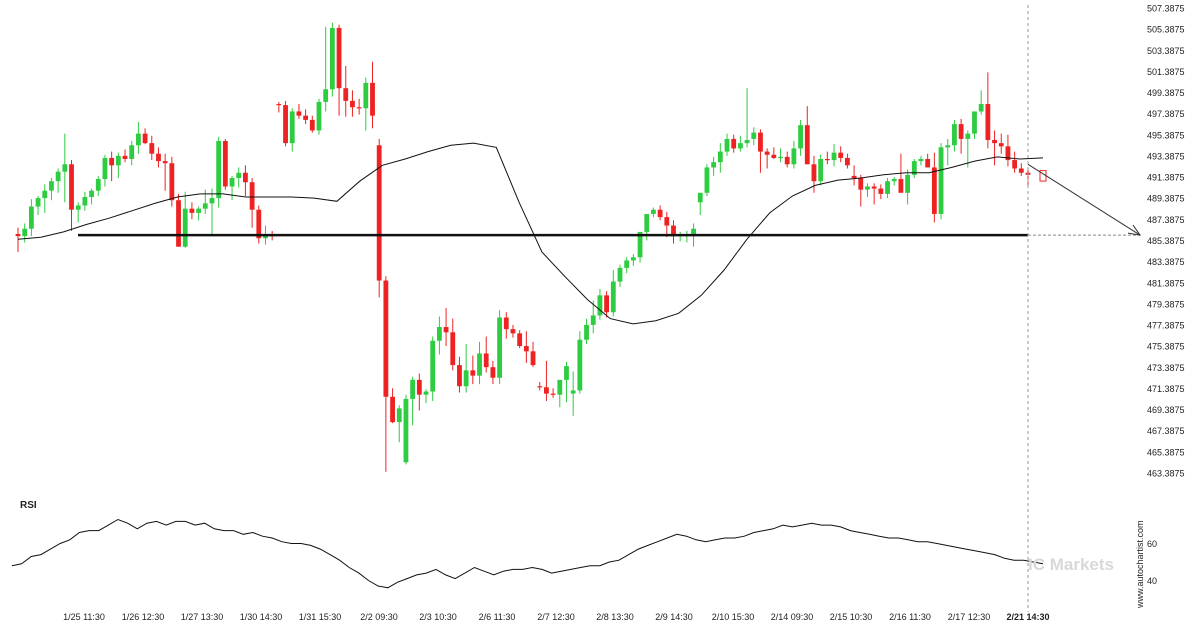 The width and height of the screenshot is (1200, 630). Describe the element at coordinates (1084, 199) in the screenshot. I see `forecast-arrow-line` at that location.